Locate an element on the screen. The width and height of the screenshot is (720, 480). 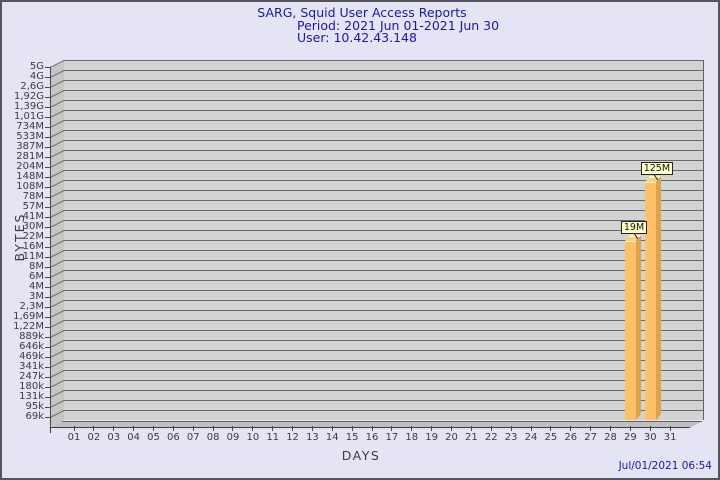
chart-subtitle-user: User: 10.42.43.148 is located at coordinates (357, 37).